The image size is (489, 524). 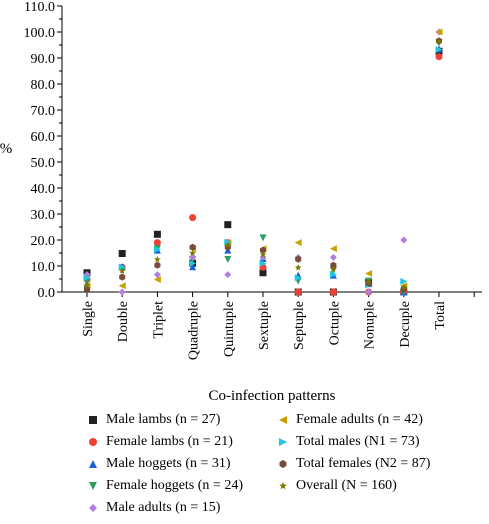 What do you see at coordinates (43, 241) in the screenshot?
I see `y-tick-label: 20.0` at bounding box center [43, 241].